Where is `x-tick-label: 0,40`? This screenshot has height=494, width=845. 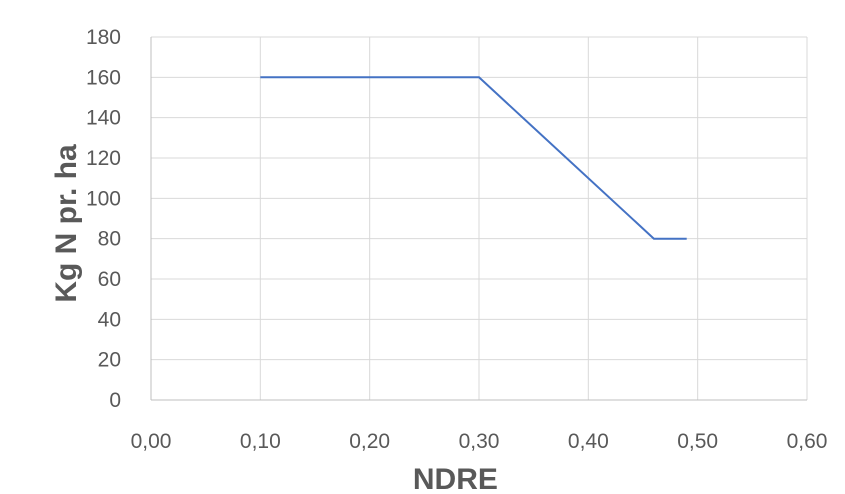 x-tick-label: 0,40 is located at coordinates (588, 441).